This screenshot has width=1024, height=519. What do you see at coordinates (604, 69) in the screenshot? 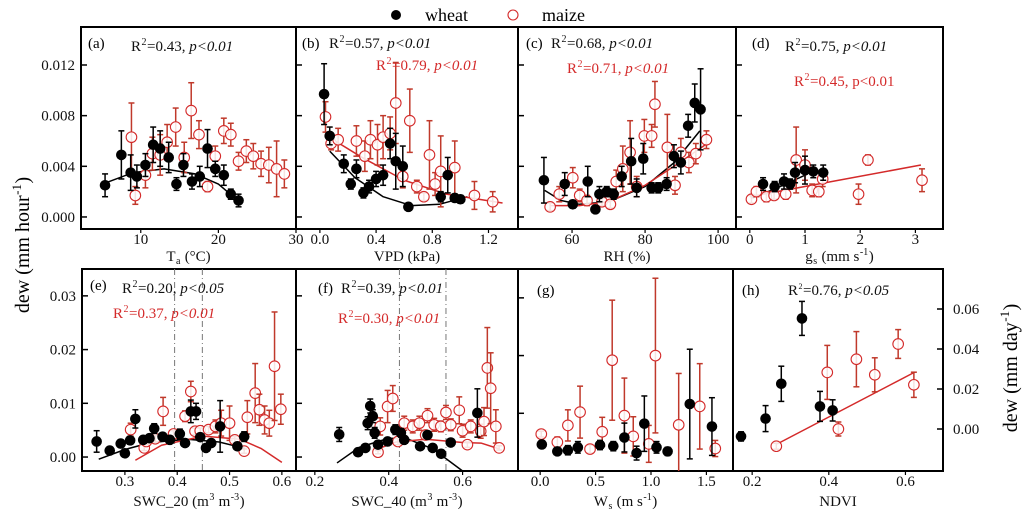
I see `r-squared-value: 0.71` at bounding box center [604, 69].